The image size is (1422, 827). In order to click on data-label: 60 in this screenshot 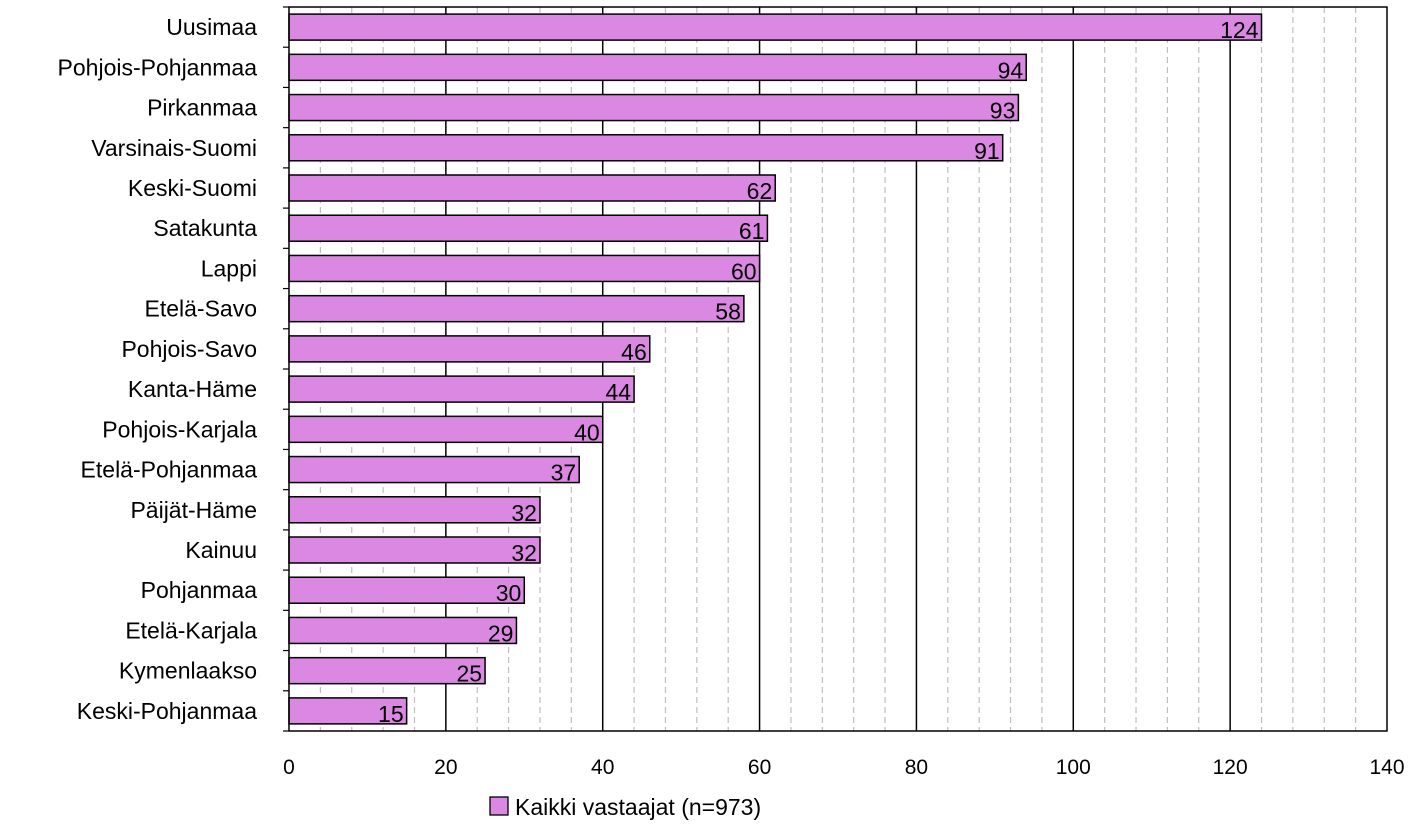, I will do `click(744, 271)`.